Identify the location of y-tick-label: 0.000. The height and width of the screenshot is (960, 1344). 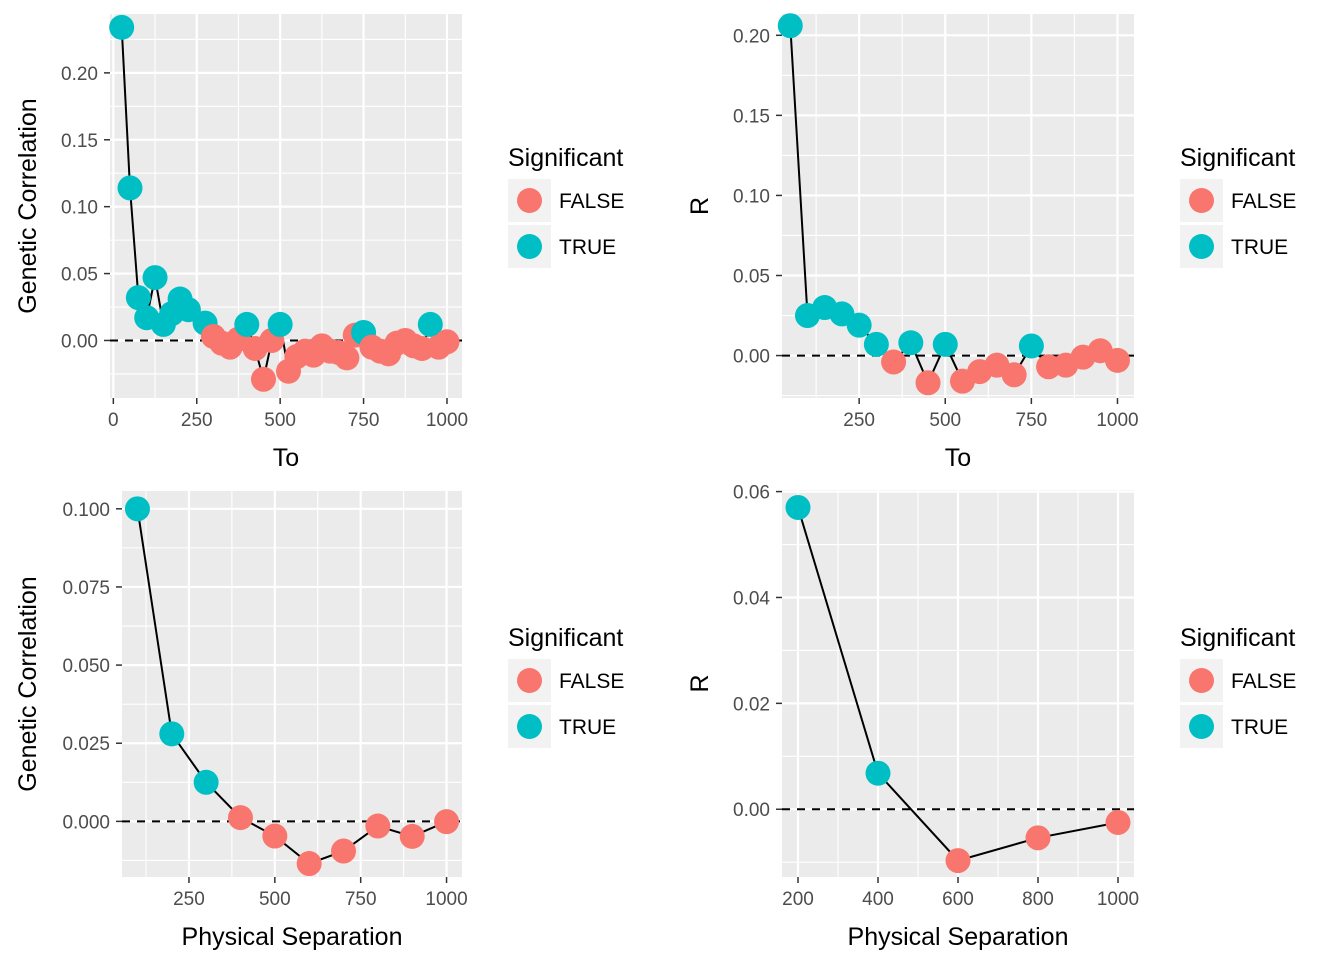
(86, 822).